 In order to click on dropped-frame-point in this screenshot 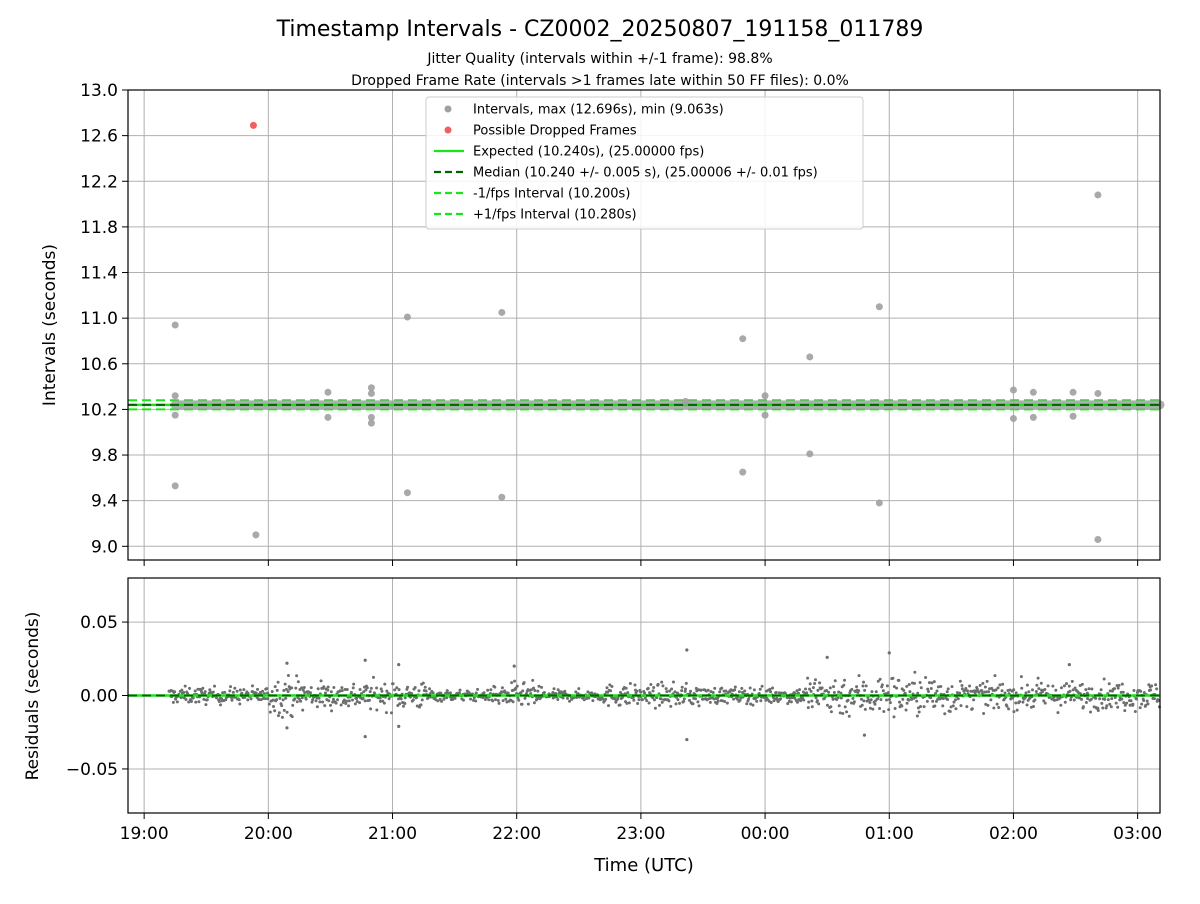, I will do `click(253, 125)`.